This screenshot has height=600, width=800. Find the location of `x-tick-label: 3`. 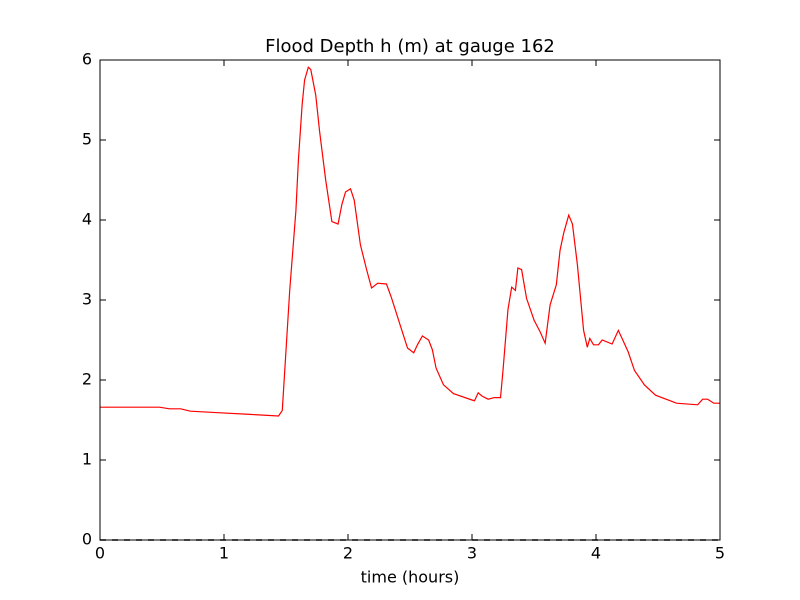

x-tick-label: 3 is located at coordinates (472, 553).